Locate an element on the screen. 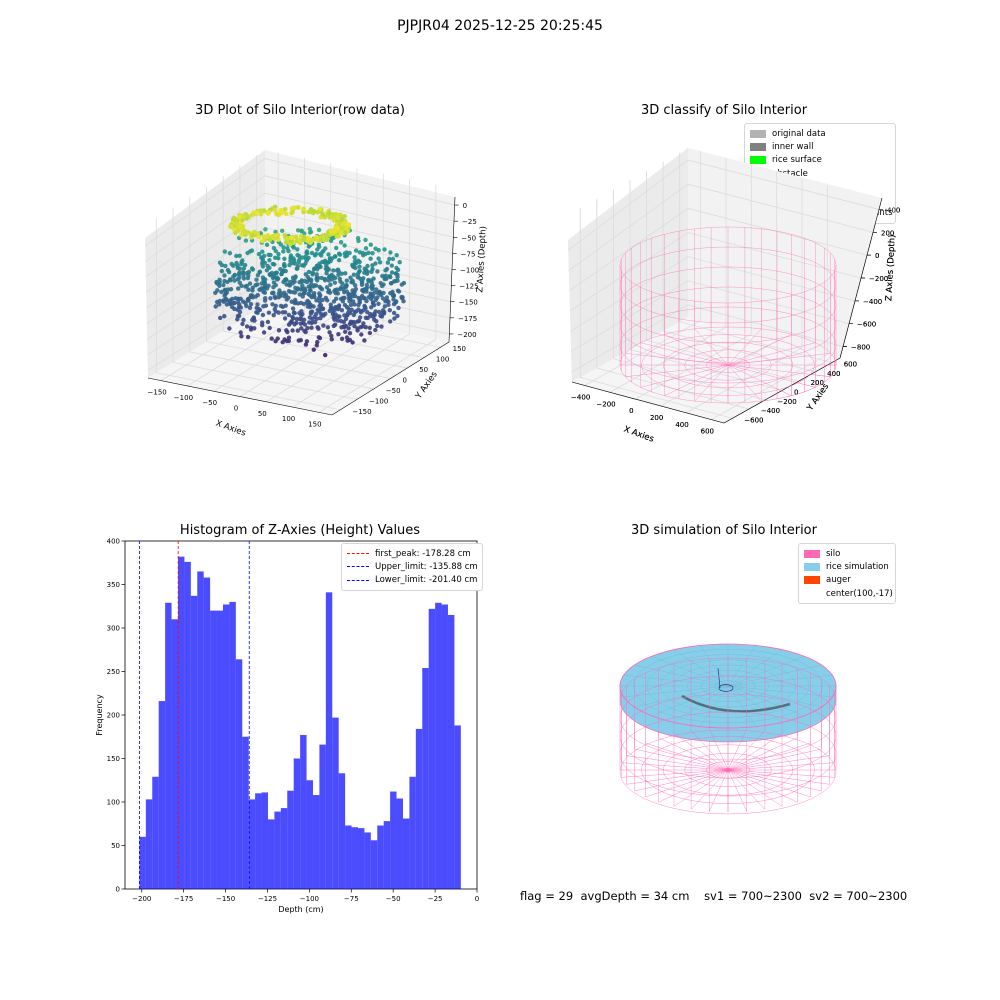  p1-ztick: −125 is located at coordinates (468, 287).